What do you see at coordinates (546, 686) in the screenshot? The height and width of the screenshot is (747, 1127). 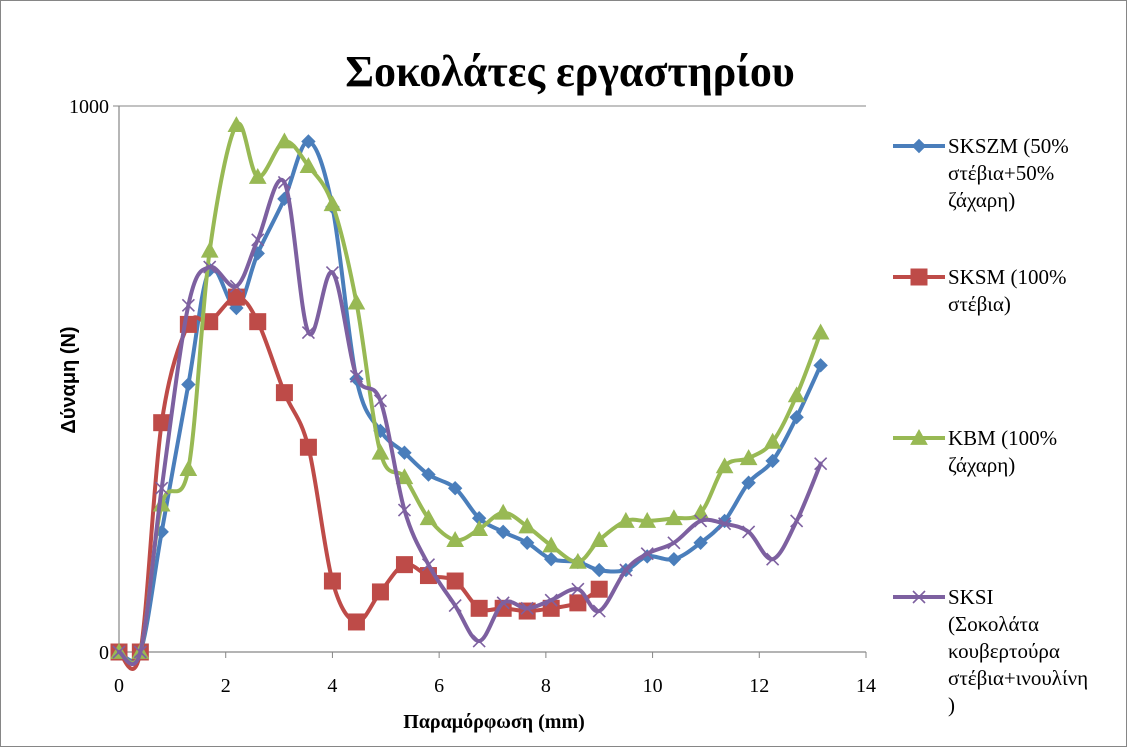 I see `x-tick-label: 8` at bounding box center [546, 686].